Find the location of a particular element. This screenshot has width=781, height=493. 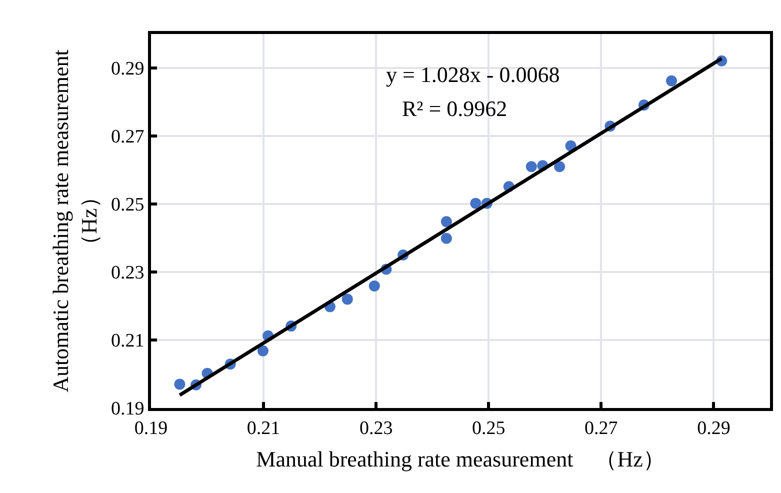

y-tick-label: 0.21 is located at coordinates (127, 341).